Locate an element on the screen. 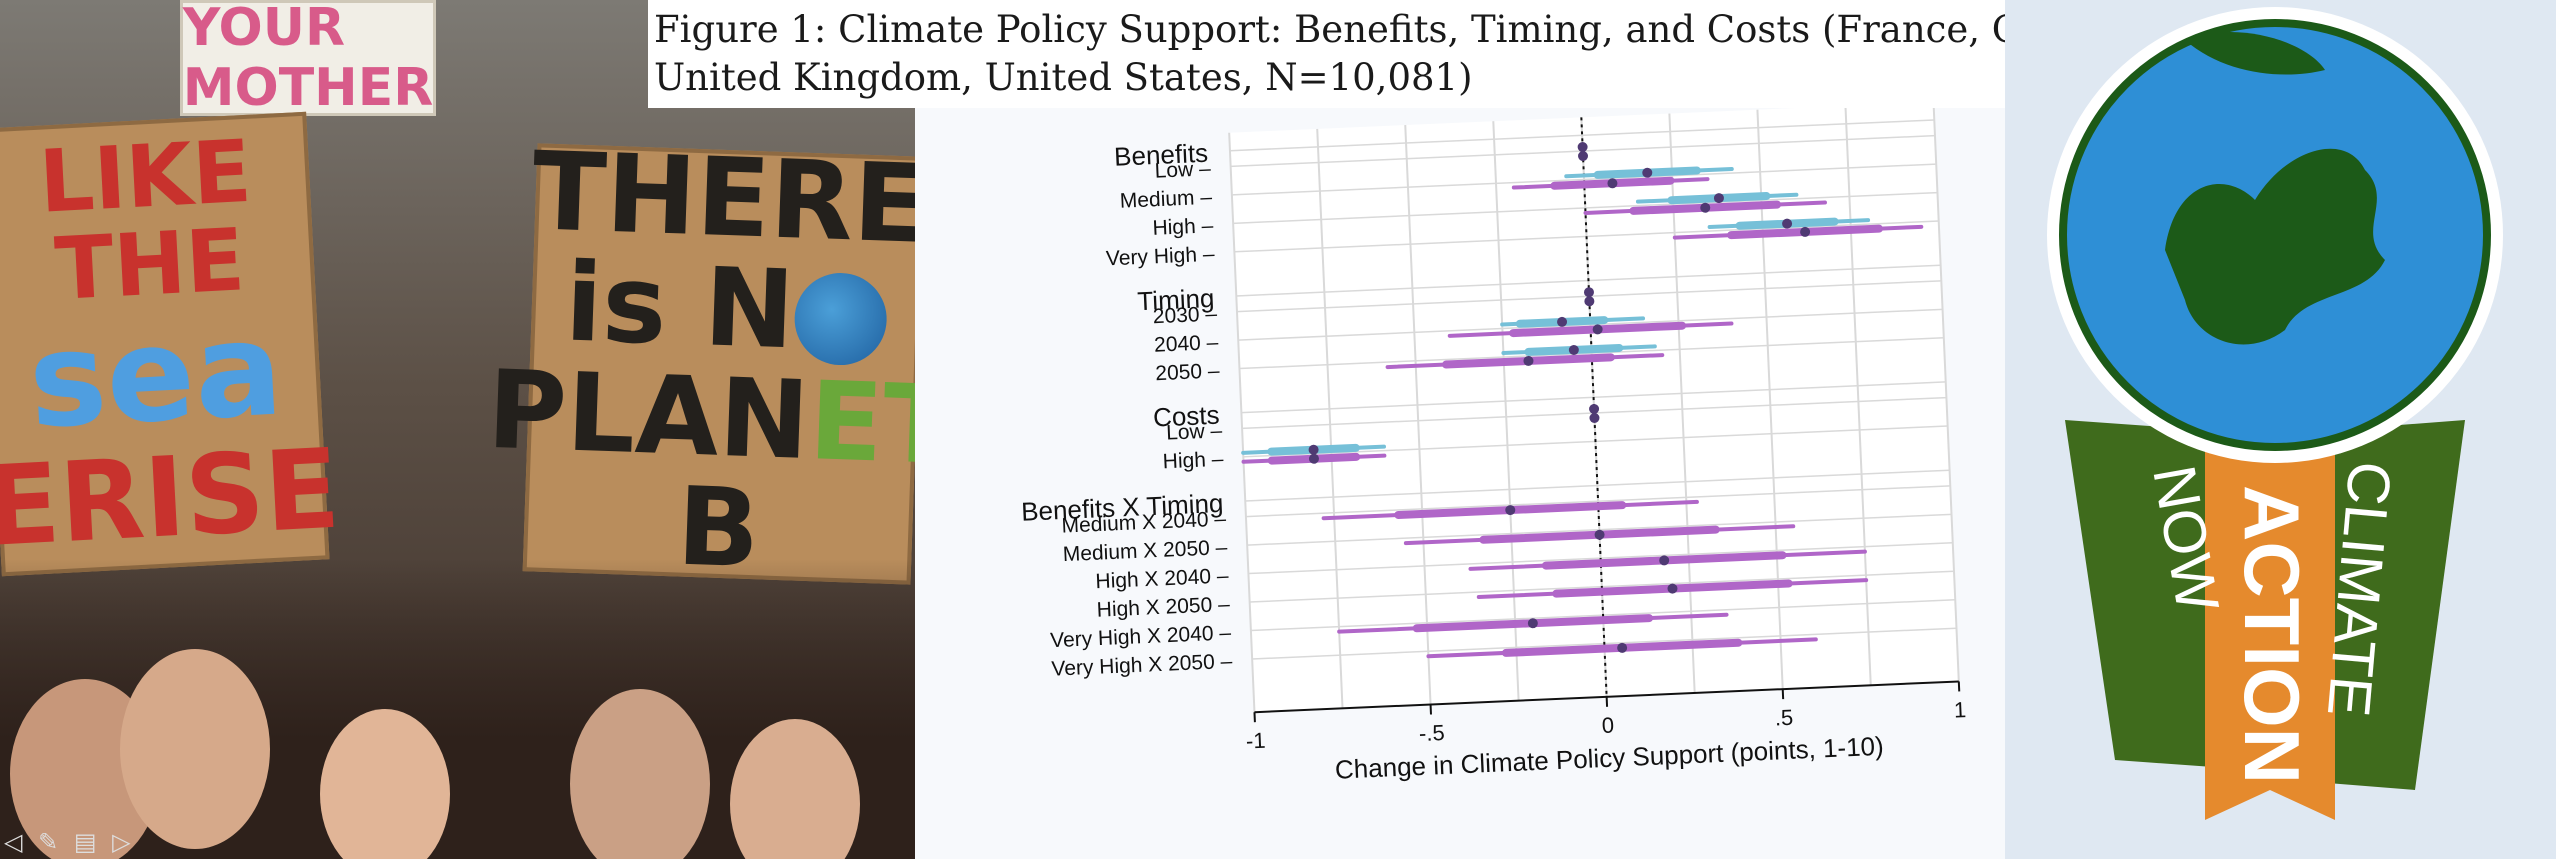 This screenshot has width=2556, height=859. row-label: Very High X 2050 – is located at coordinates (1142, 665).